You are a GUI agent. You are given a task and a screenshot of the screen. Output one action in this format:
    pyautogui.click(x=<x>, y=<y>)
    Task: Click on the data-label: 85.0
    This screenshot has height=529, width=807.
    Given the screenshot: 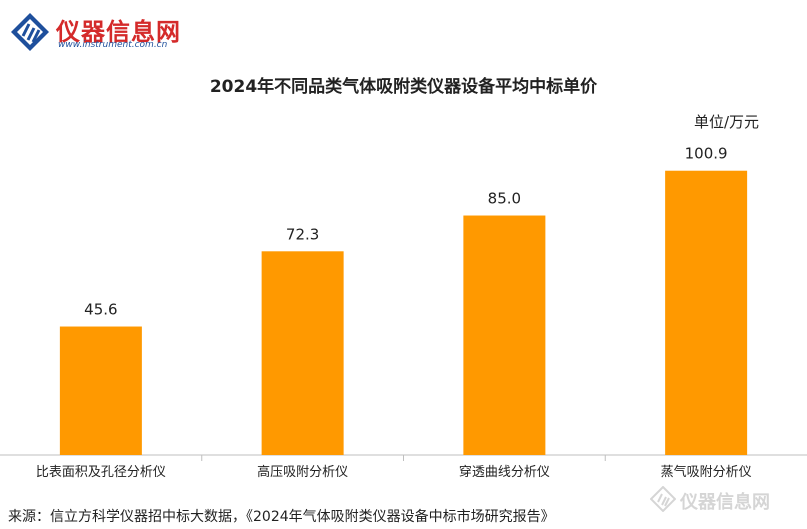 What is the action you would take?
    pyautogui.click(x=504, y=199)
    